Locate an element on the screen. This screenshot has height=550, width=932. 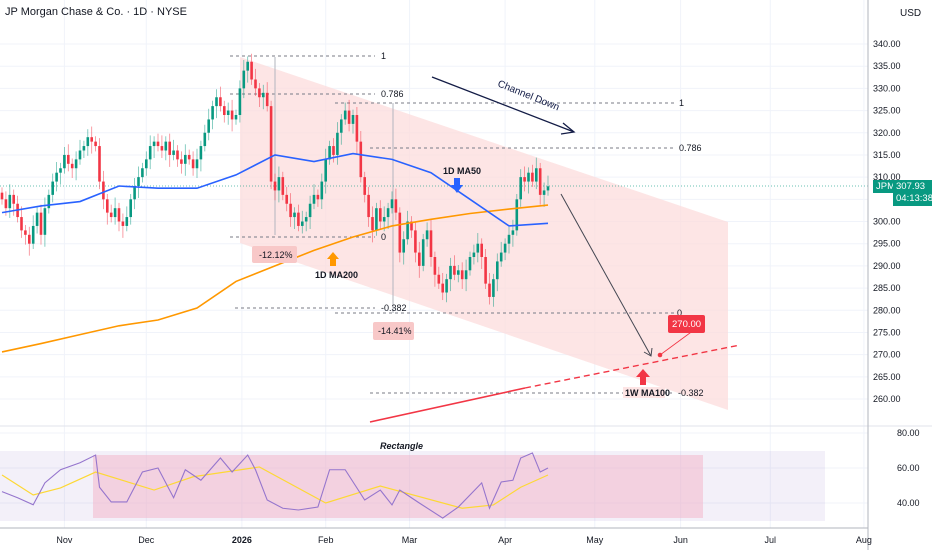
target-label: 270.00 is located at coordinates (686, 324).